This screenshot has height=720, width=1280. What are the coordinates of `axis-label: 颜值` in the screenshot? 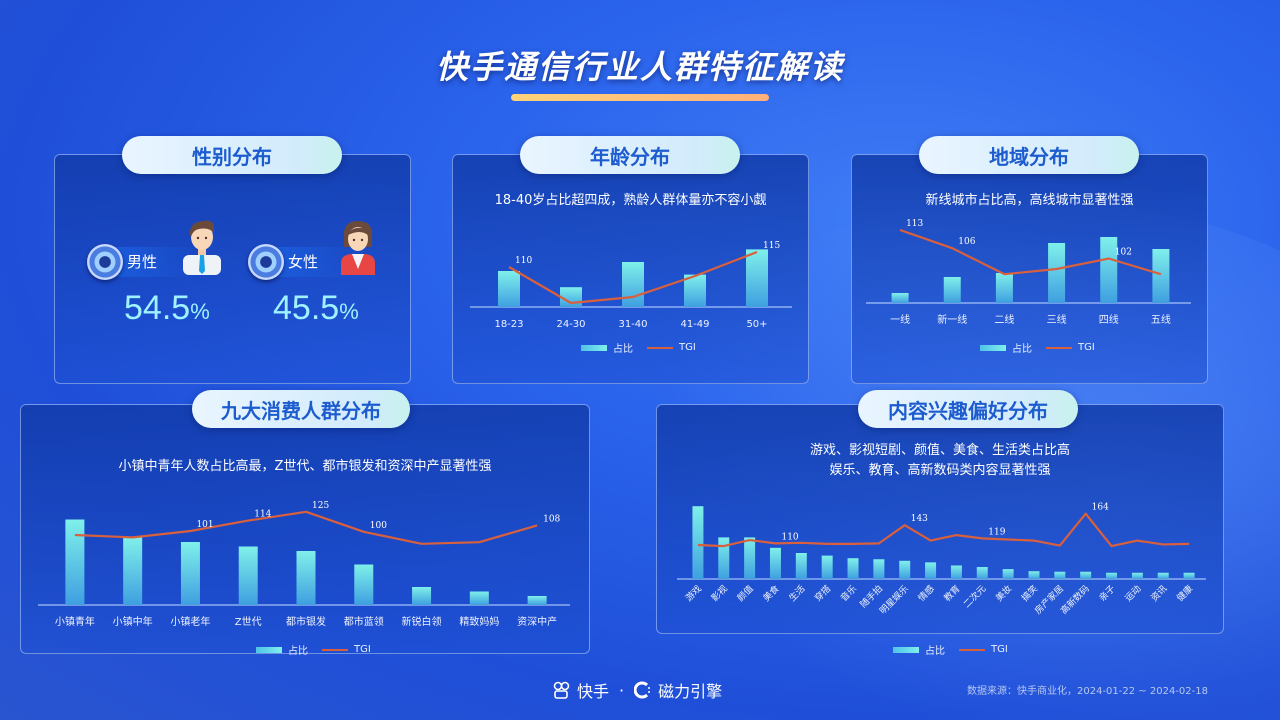 It's located at (745, 593).